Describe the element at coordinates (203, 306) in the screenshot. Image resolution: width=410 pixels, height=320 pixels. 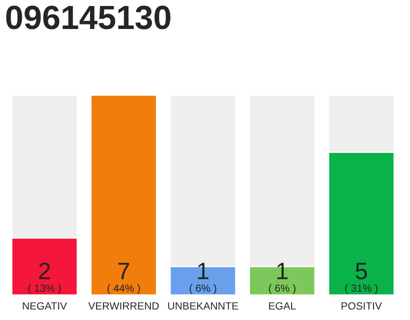
I see `x-tick-label: UNBEKANNTE` at that location.